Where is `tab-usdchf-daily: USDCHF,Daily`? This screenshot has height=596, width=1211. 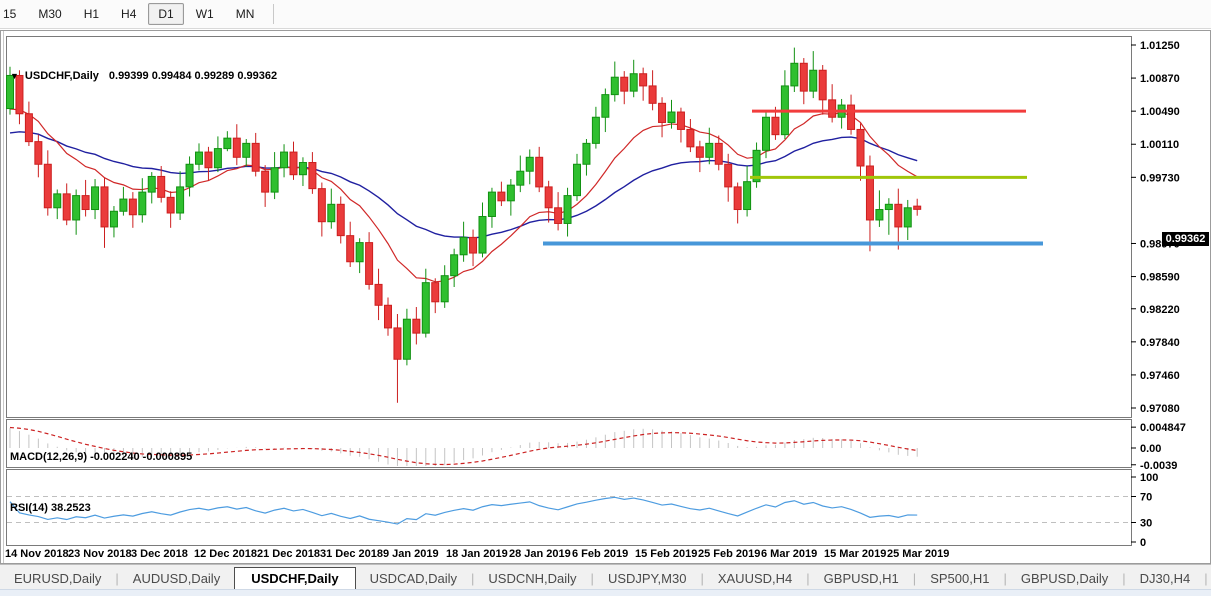 tab-usdchf-daily: USDCHF,Daily is located at coordinates (295, 579).